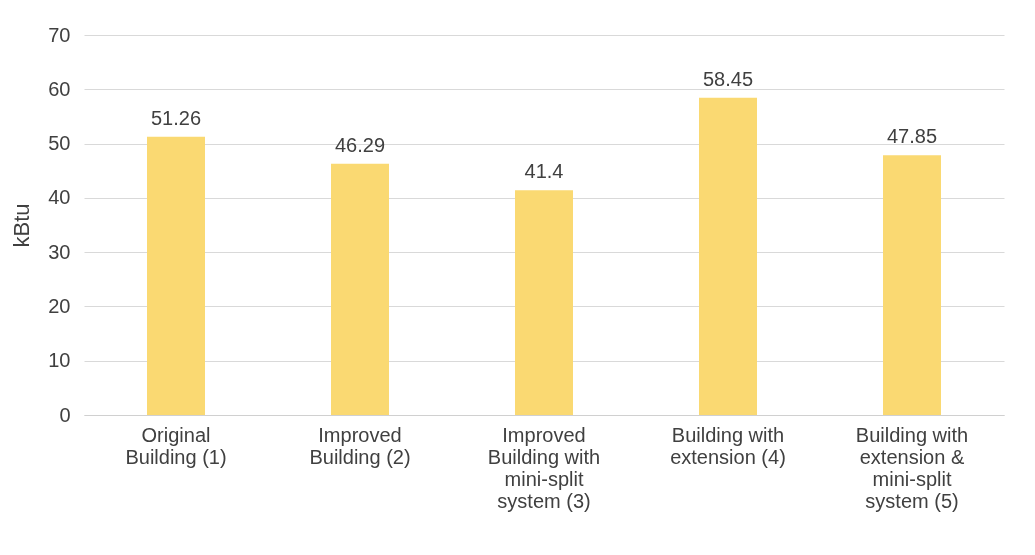 Image resolution: width=1035 pixels, height=555 pixels. I want to click on y-tick-label: 30, so click(59, 251).